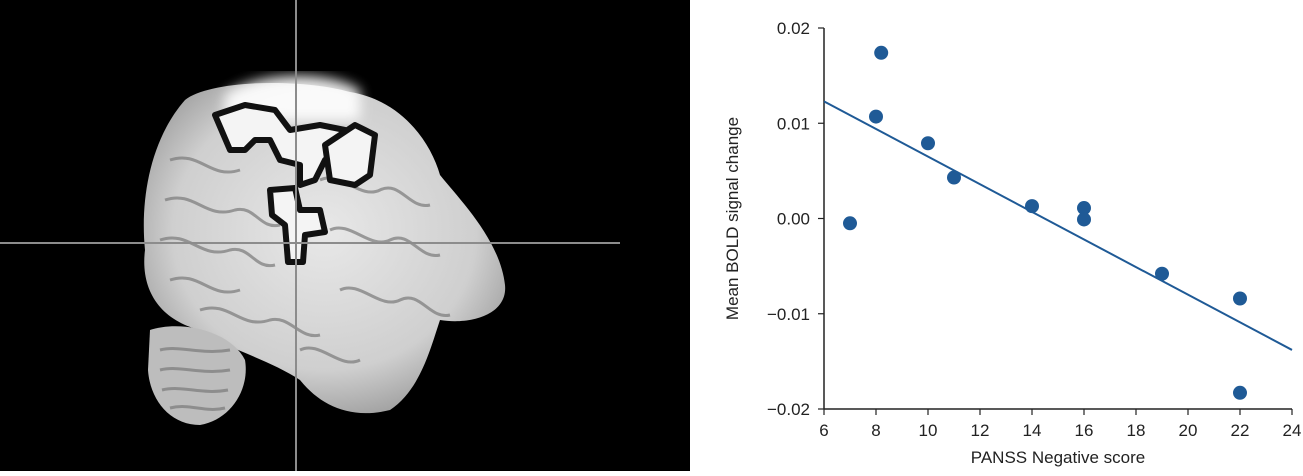 This screenshot has width=1303, height=476. What do you see at coordinates (732, 218) in the screenshot?
I see `y-axis-label: Mean BOLD signal change` at bounding box center [732, 218].